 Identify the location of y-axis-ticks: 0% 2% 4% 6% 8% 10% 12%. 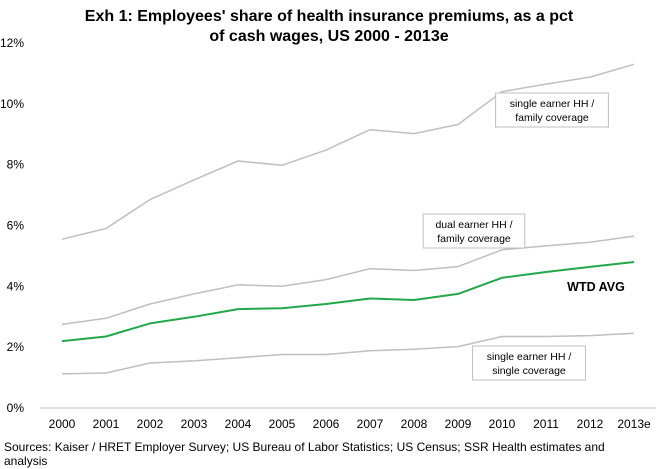
(12, 225).